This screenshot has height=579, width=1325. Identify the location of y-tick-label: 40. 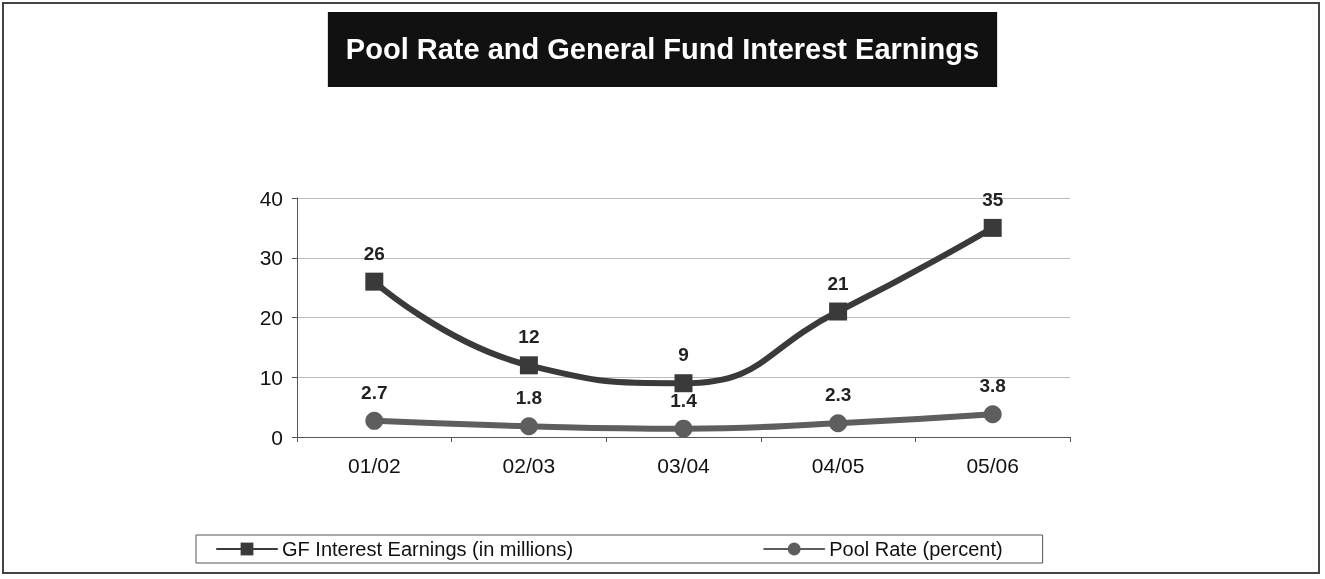
(271, 198).